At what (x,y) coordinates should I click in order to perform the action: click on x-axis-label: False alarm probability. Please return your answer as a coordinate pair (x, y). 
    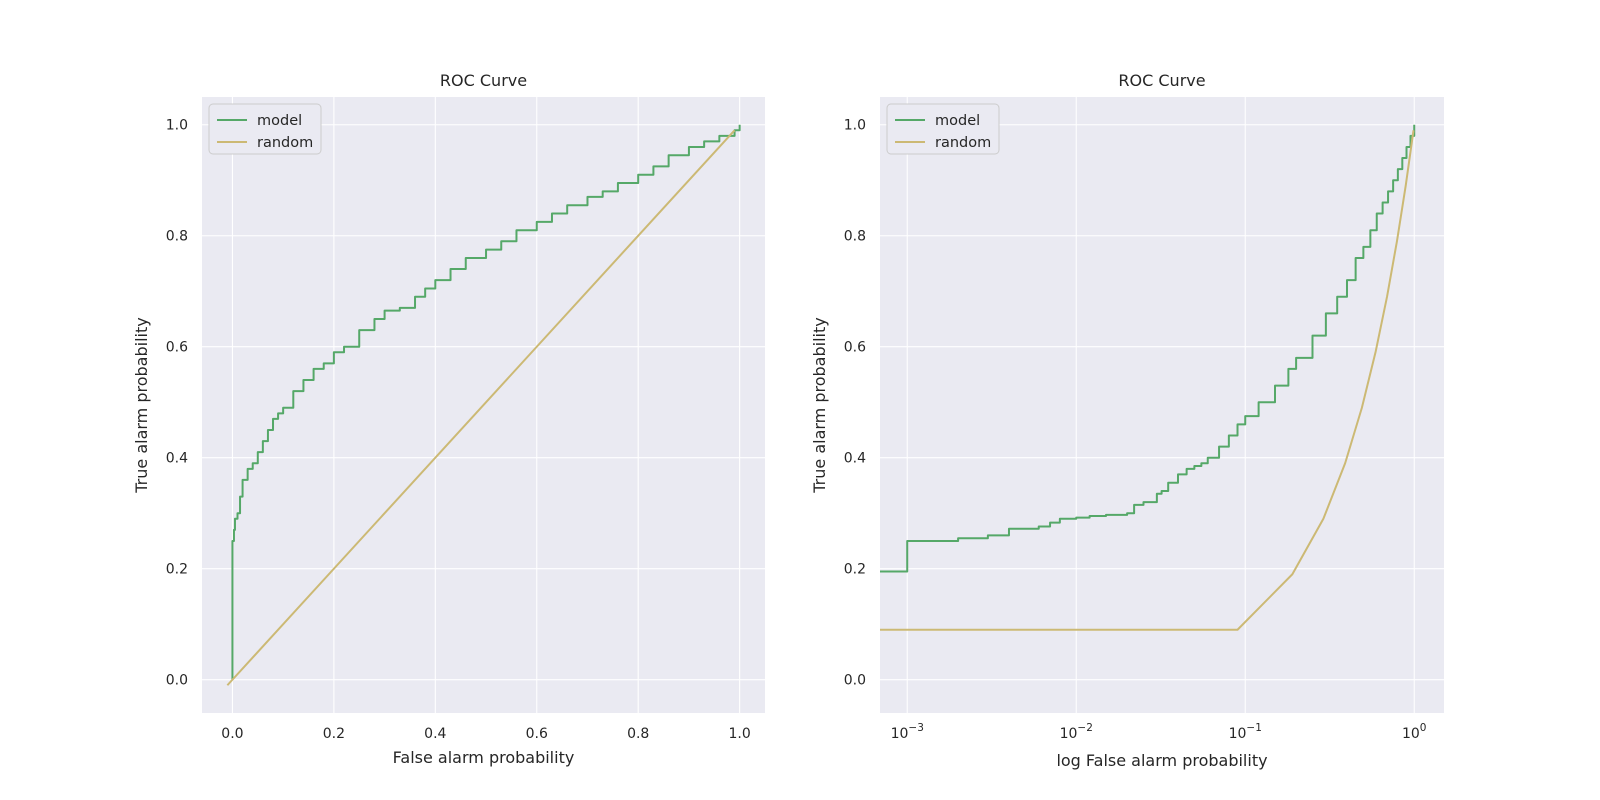
    Looking at the image, I should click on (484, 757).